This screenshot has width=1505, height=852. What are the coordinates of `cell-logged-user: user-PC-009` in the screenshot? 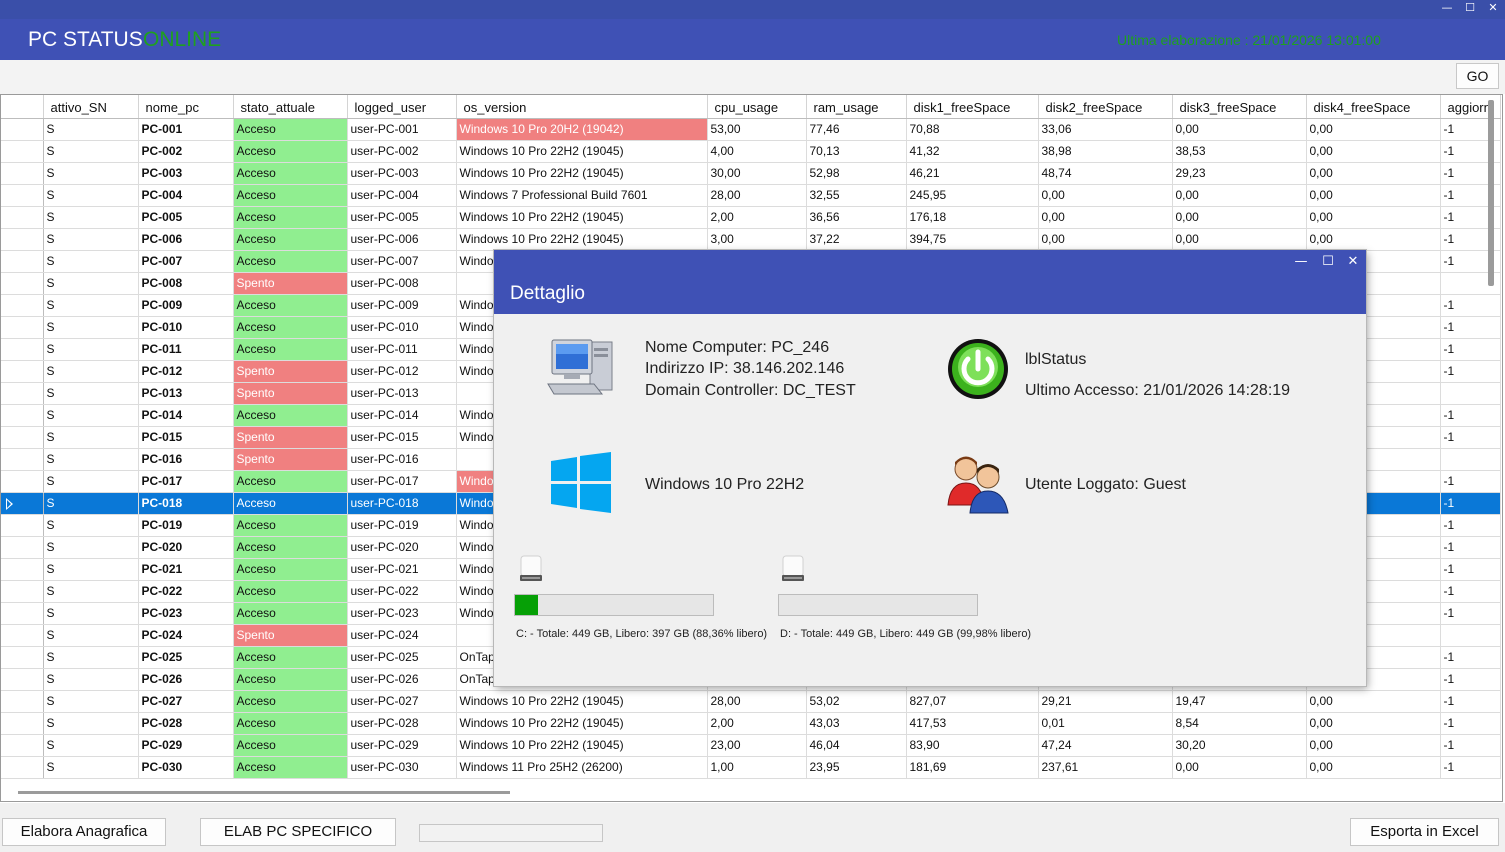 It's located at (402, 305).